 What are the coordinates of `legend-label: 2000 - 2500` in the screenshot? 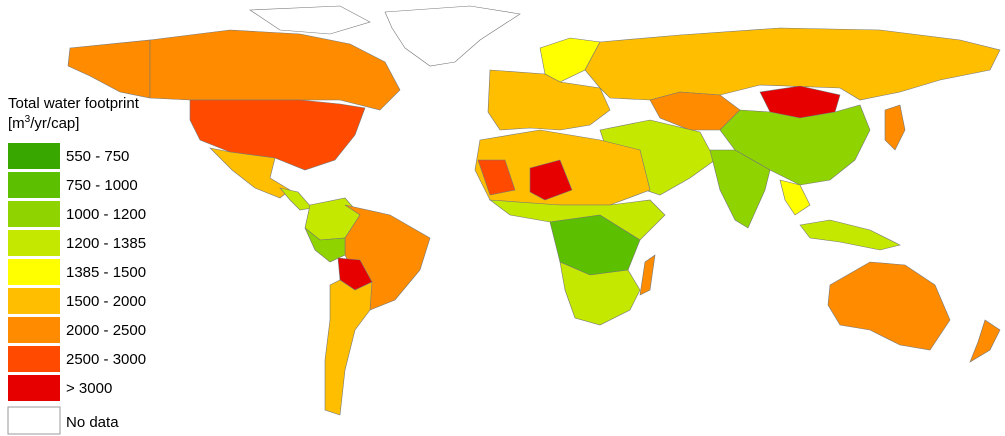 It's located at (106, 330).